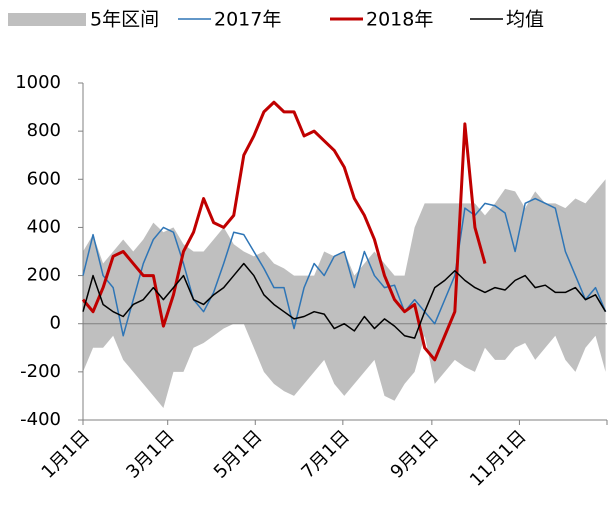  I want to click on legend-label: 均值, so click(525, 20).